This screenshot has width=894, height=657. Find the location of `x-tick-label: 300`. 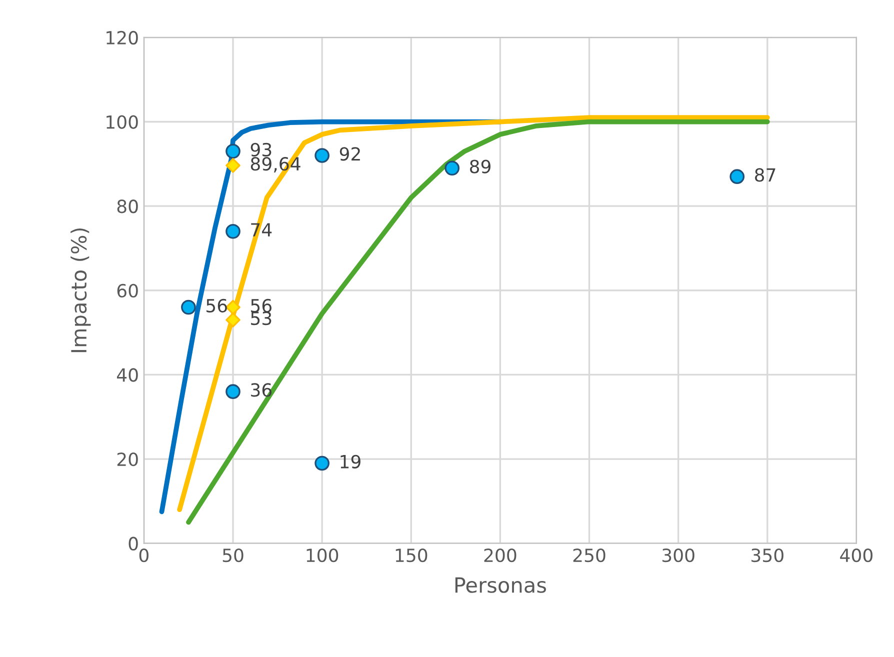

x-tick-label: 300 is located at coordinates (678, 555).